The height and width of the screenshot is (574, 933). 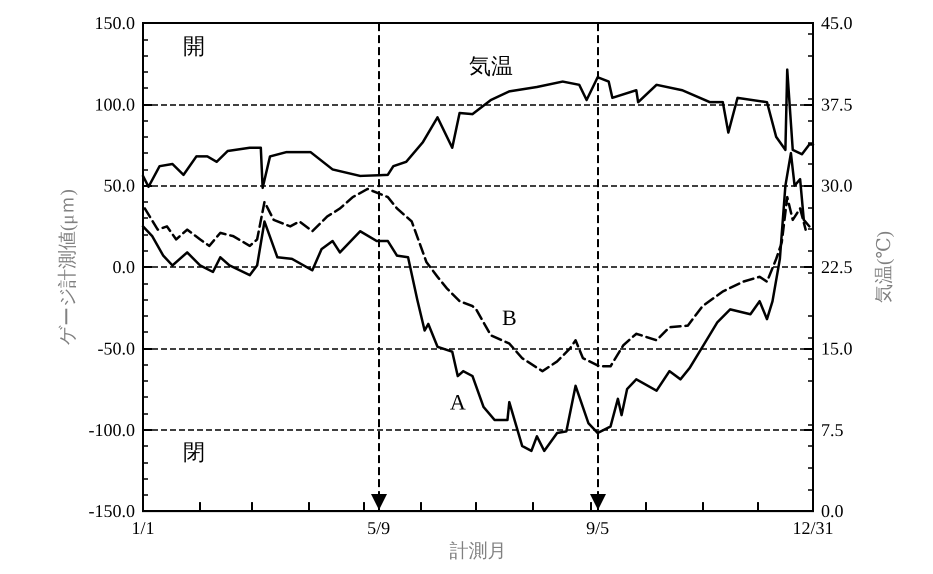 What do you see at coordinates (194, 452) in the screenshot?
I see `annotation: 閉` at bounding box center [194, 452].